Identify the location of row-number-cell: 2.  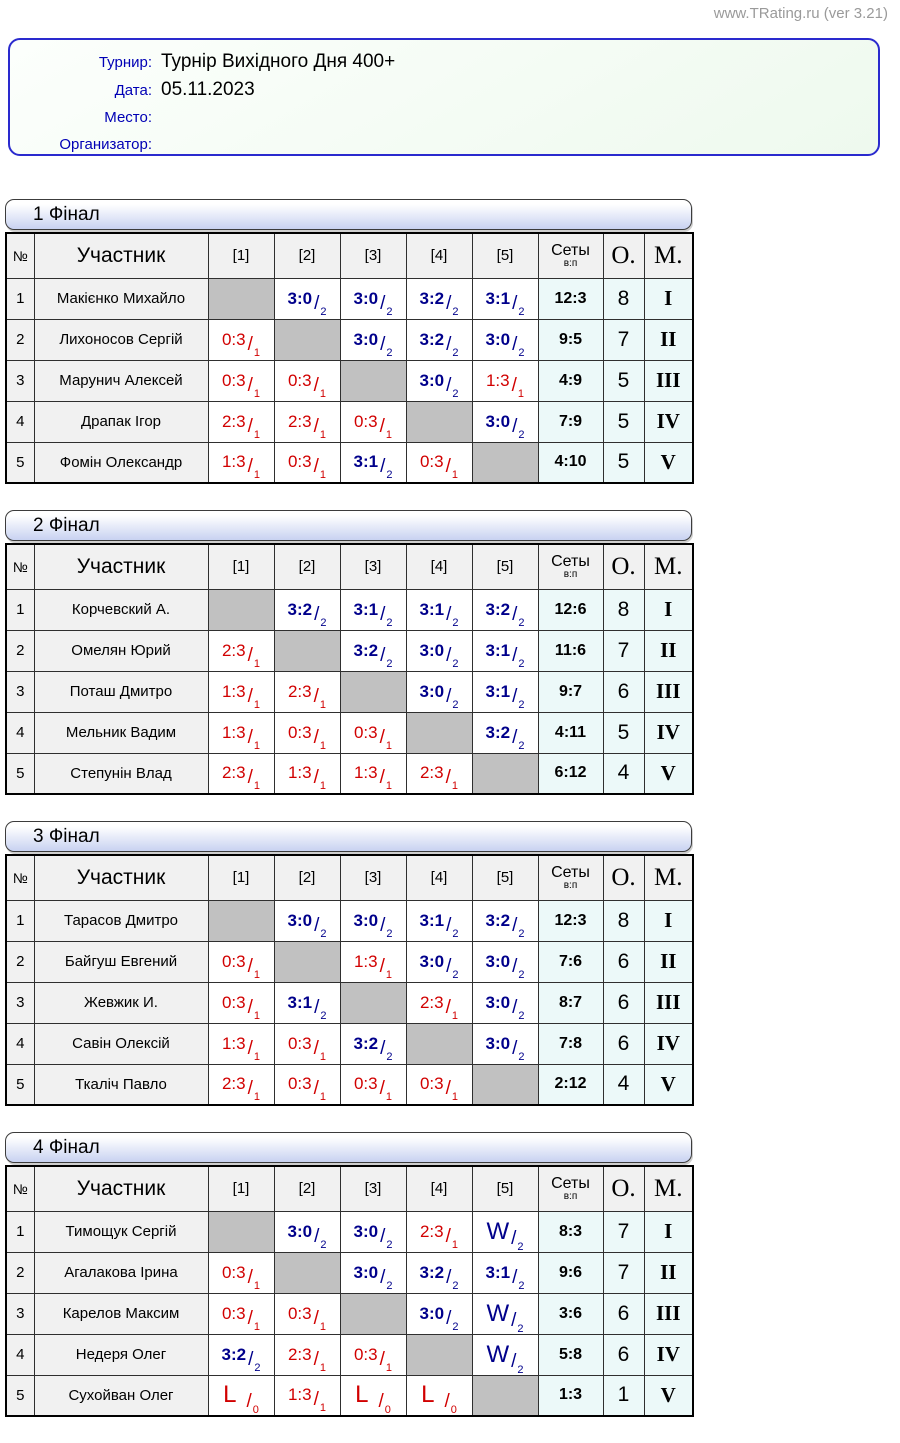
(20, 1272).